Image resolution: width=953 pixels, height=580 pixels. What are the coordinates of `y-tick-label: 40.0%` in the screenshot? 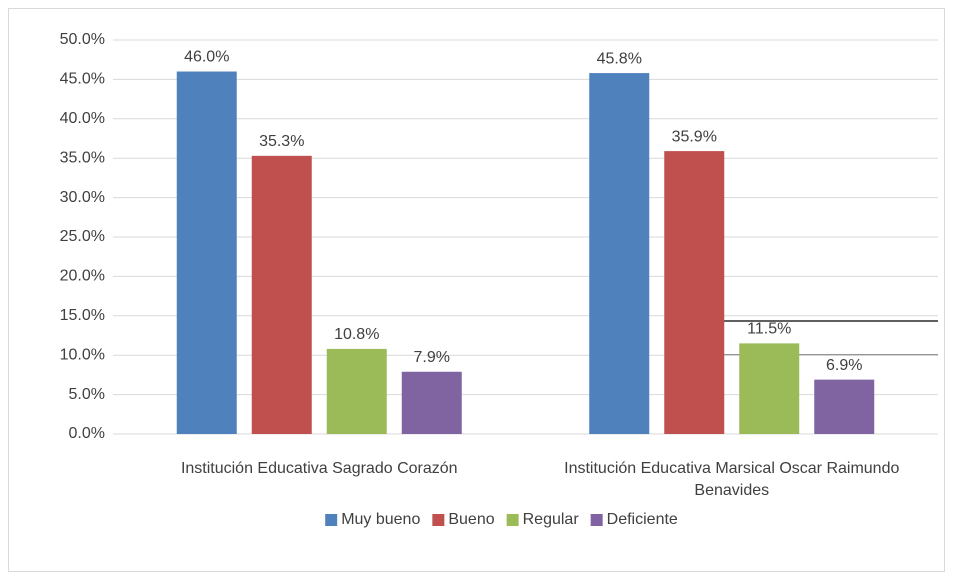 It's located at (82, 118).